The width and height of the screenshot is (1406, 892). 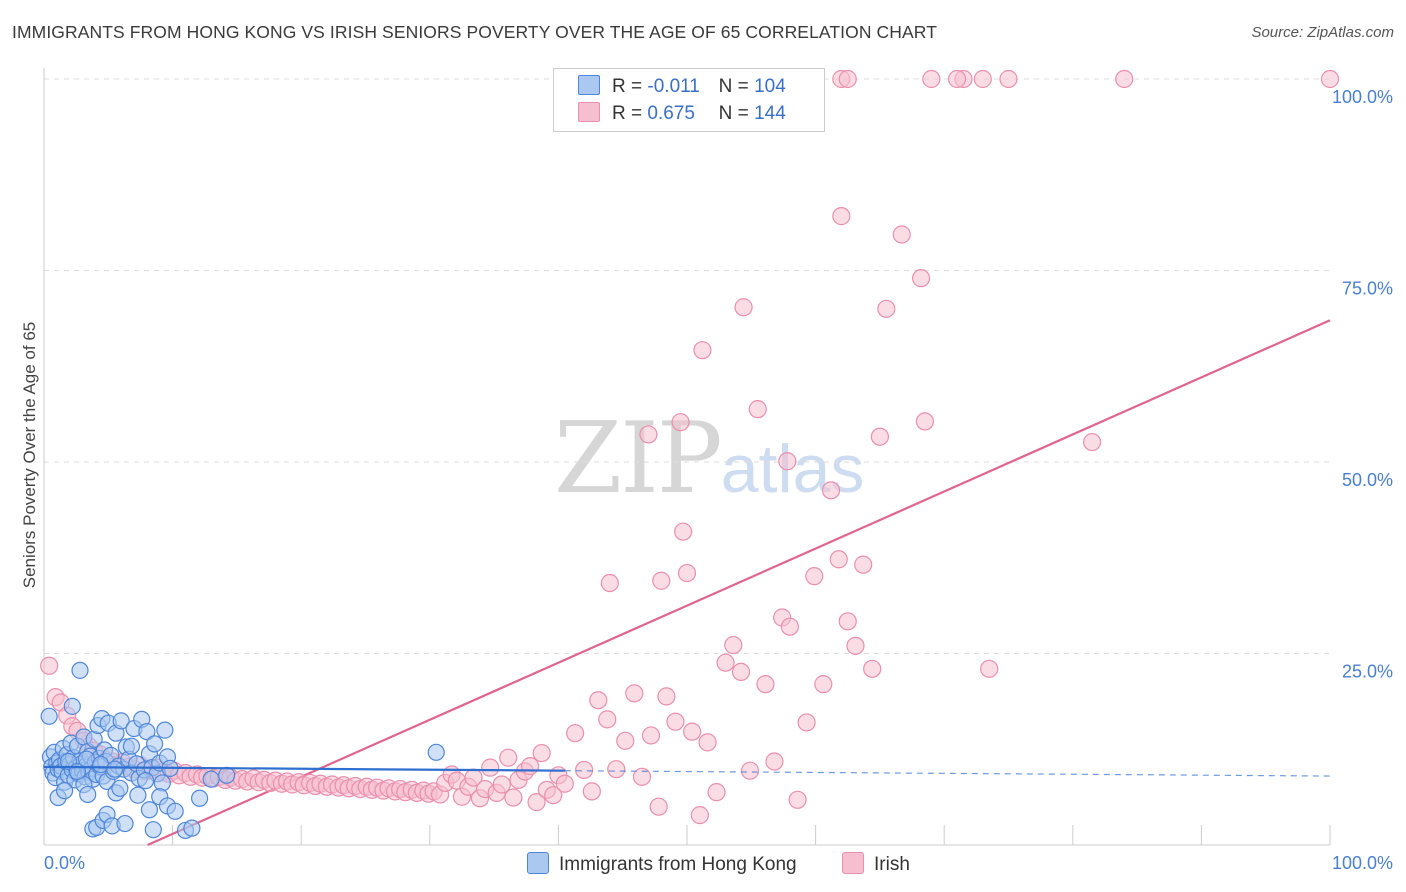 I want to click on hong-kong-trend-group, so click(x=687, y=771).